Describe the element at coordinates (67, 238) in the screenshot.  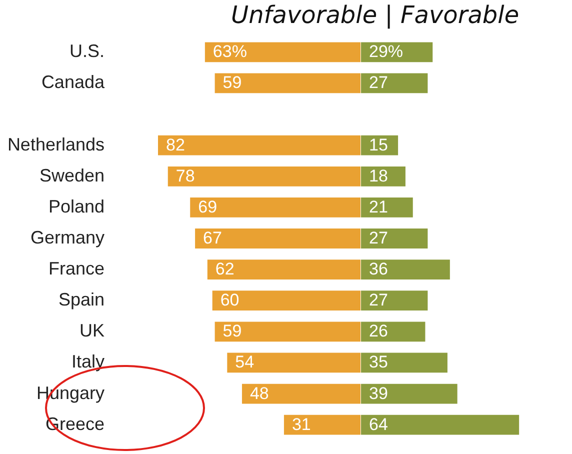
I see `y-tick-label: Germany` at that location.